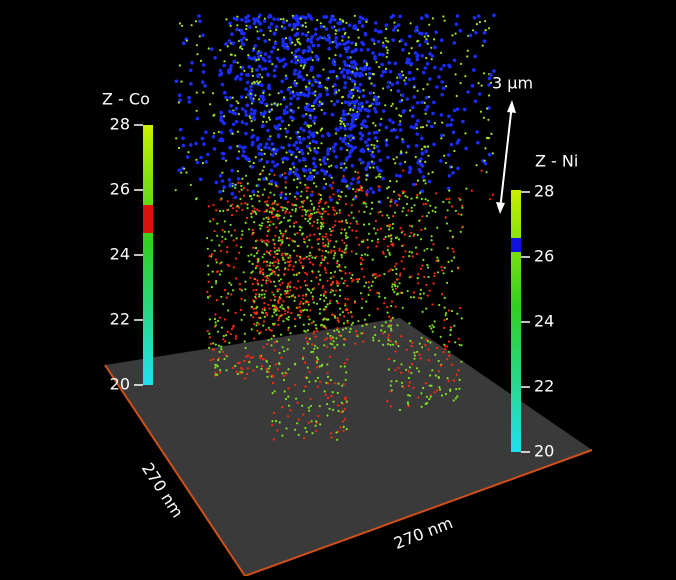  What do you see at coordinates (120, 189) in the screenshot?
I see `tick-label: 26` at bounding box center [120, 189].